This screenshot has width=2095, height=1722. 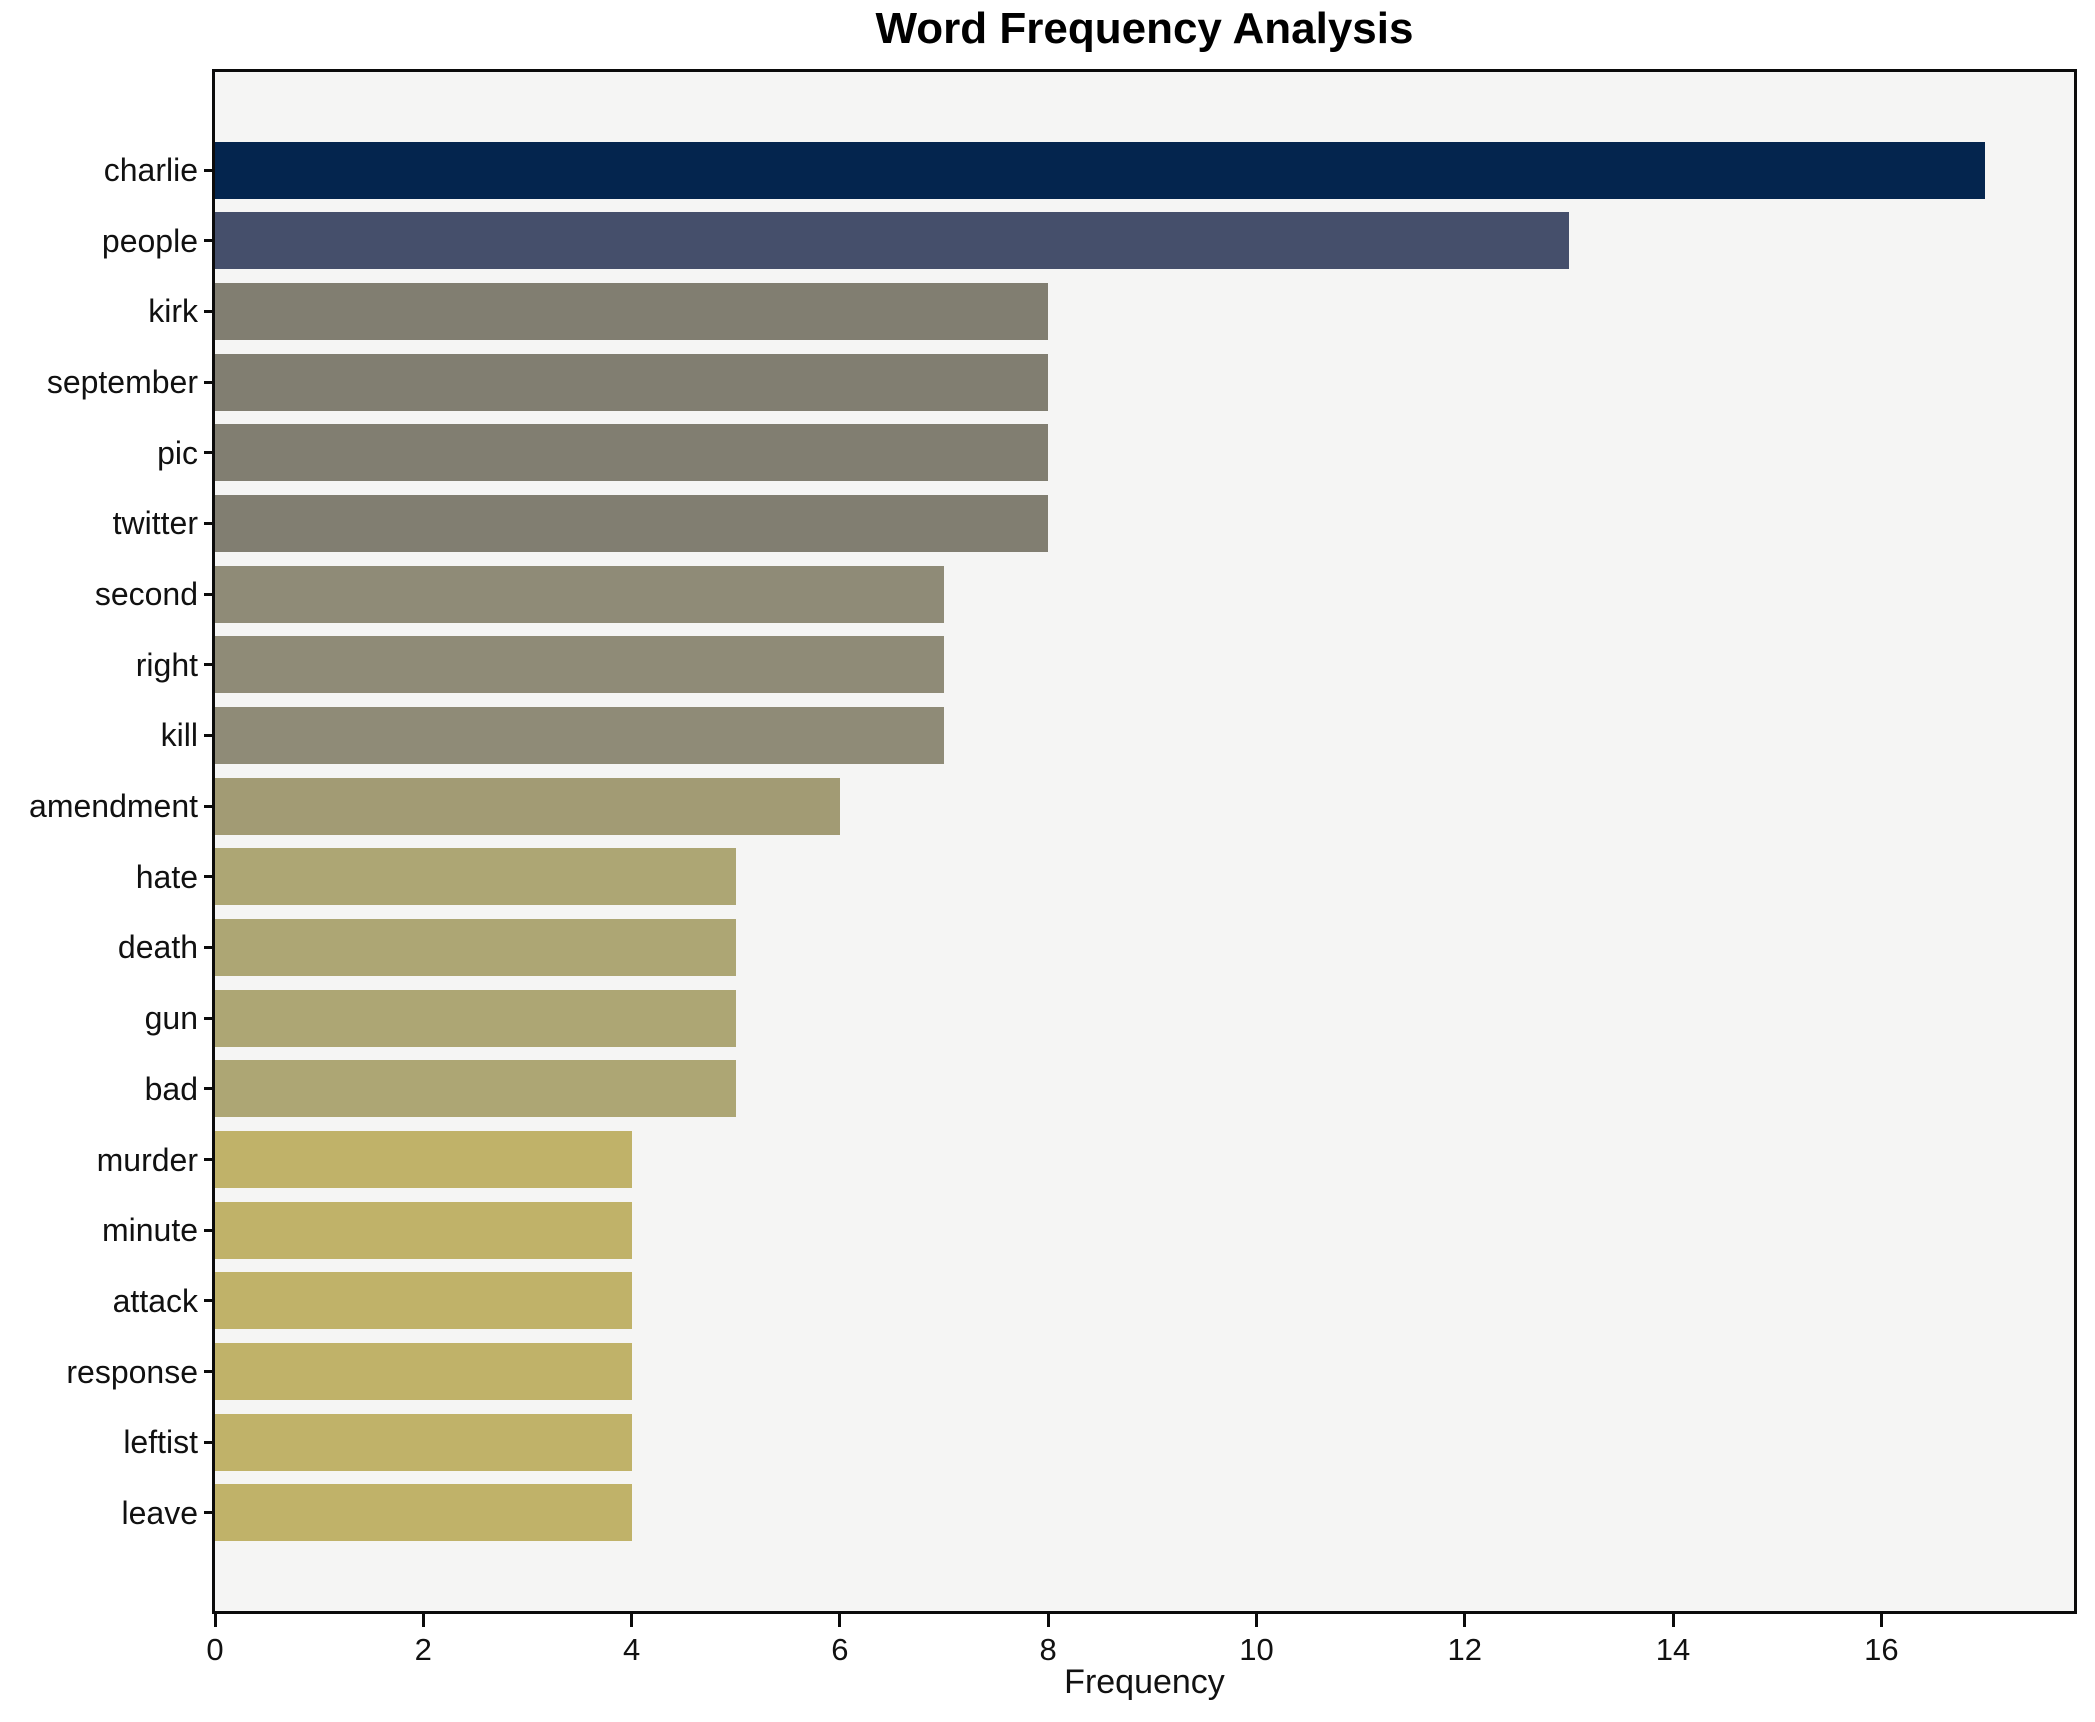 What do you see at coordinates (423, 1230) in the screenshot?
I see `bar-minute` at bounding box center [423, 1230].